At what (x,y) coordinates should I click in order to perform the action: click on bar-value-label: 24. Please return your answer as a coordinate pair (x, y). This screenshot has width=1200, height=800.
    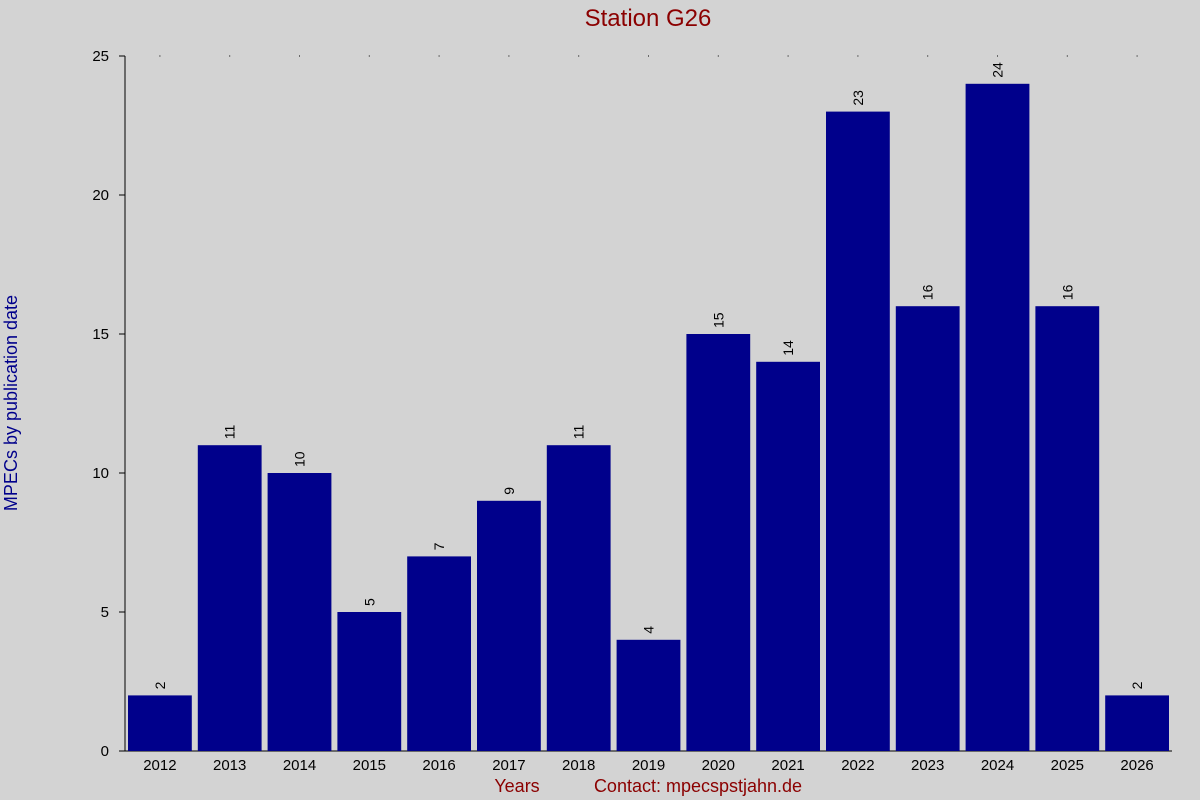
    Looking at the image, I should click on (998, 70).